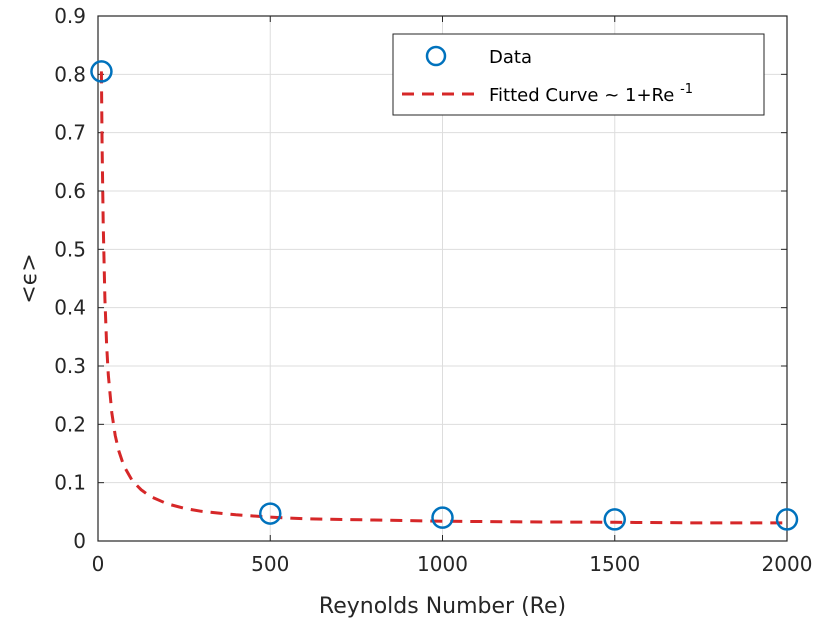  I want to click on x-tick-label: 500, so click(270, 564).